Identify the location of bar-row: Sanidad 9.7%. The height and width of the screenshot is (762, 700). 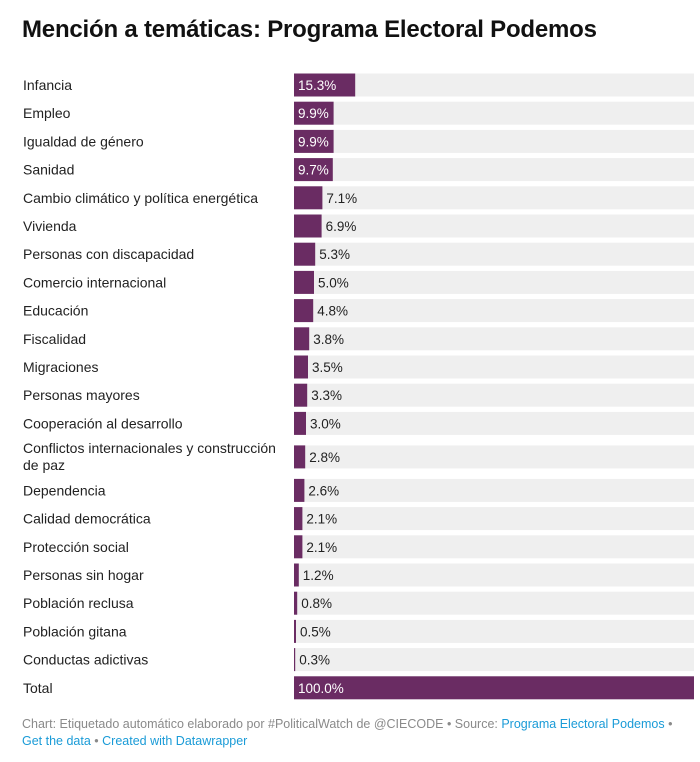
(358, 170).